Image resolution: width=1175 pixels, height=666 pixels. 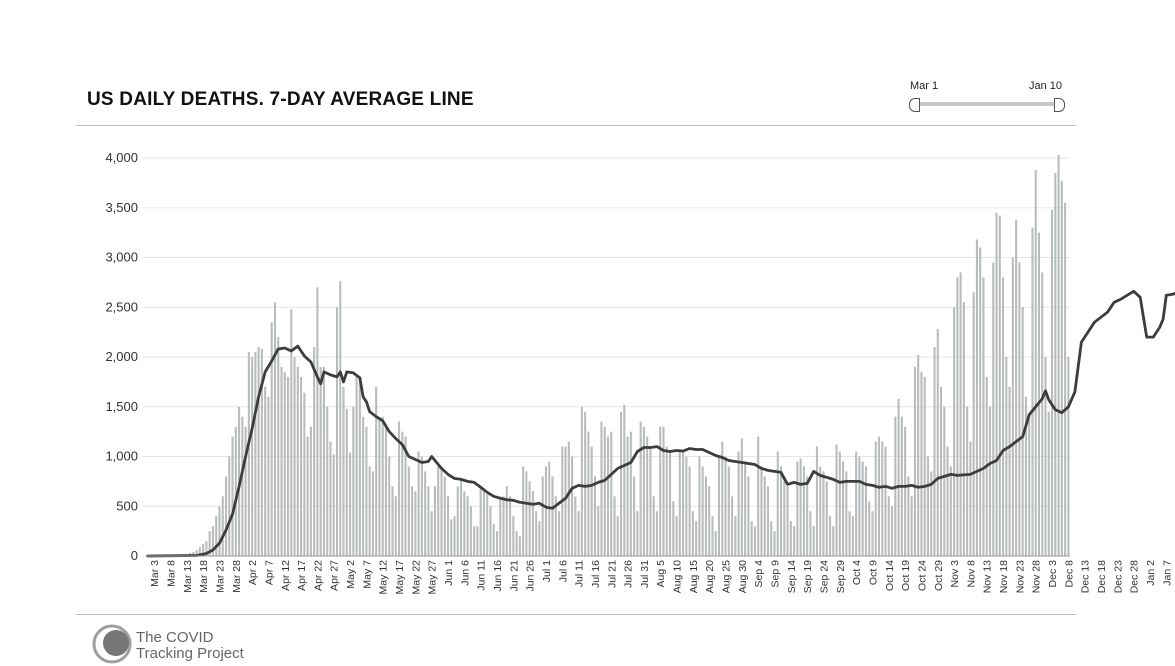 What do you see at coordinates (914, 105) in the screenshot?
I see `range-start-handle` at bounding box center [914, 105].